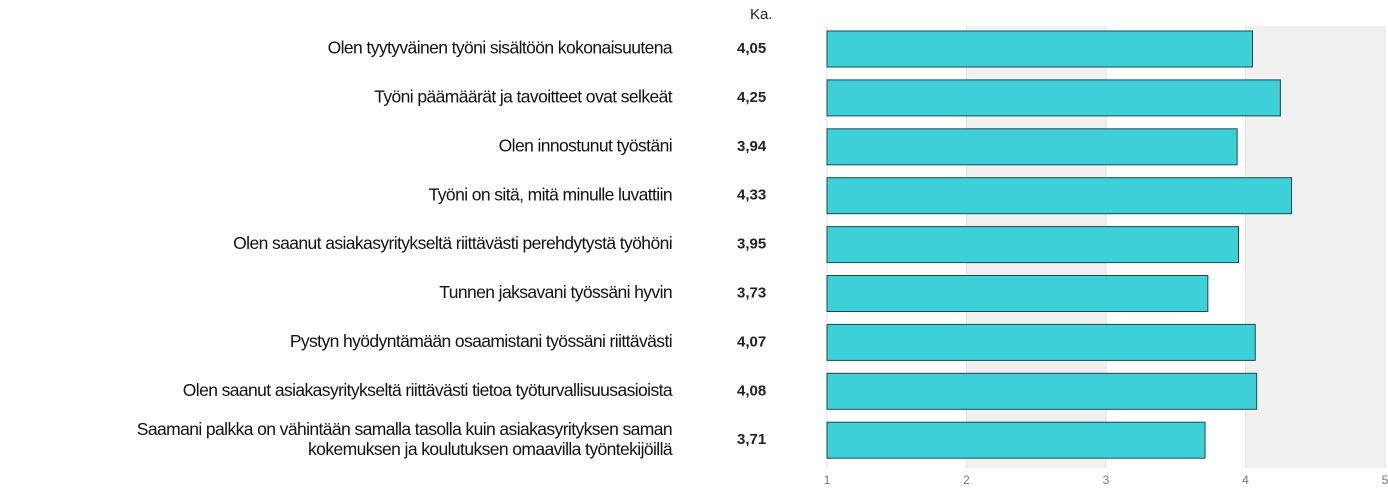 The image size is (1388, 491). I want to click on category-label: Olen innostunut työstäni, so click(585, 145).